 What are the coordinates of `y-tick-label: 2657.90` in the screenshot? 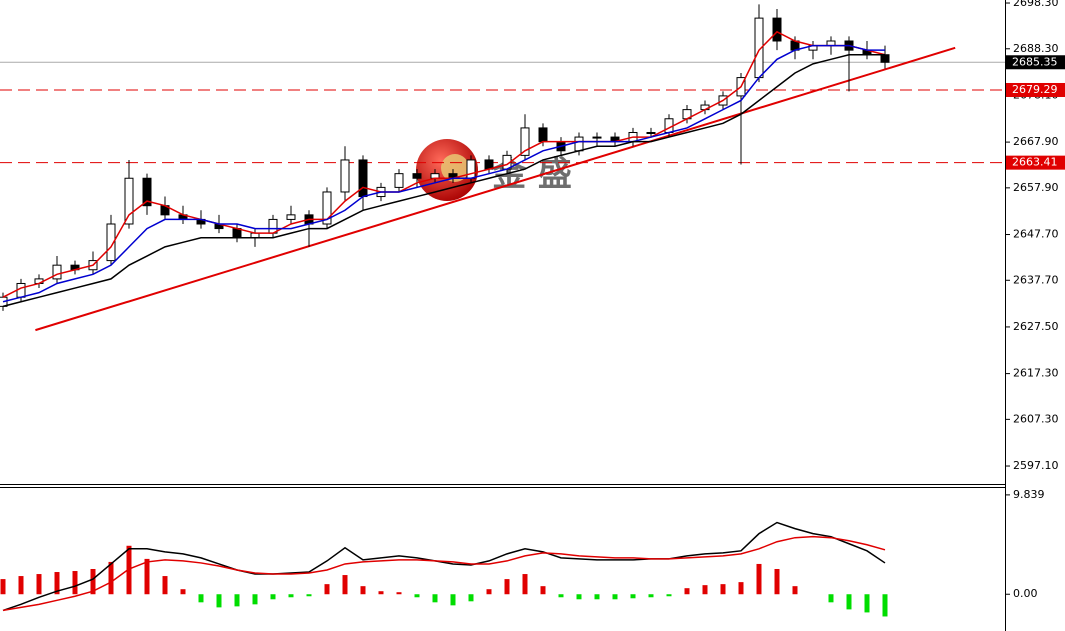 It's located at (1036, 187).